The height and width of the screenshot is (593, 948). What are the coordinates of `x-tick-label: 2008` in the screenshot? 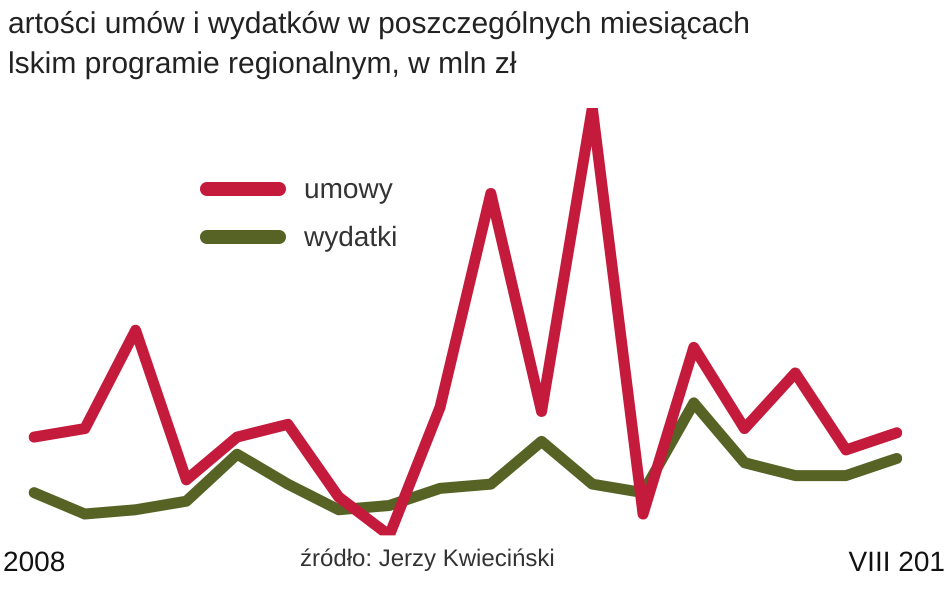 It's located at (34, 561).